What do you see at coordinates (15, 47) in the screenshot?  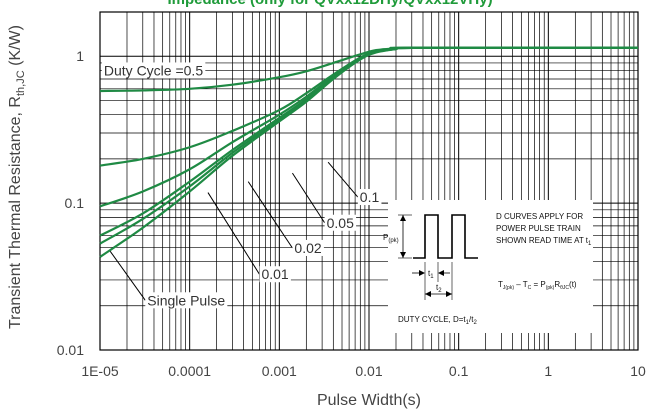 I see `y-axis-label-unit: (K/W)` at bounding box center [15, 47].